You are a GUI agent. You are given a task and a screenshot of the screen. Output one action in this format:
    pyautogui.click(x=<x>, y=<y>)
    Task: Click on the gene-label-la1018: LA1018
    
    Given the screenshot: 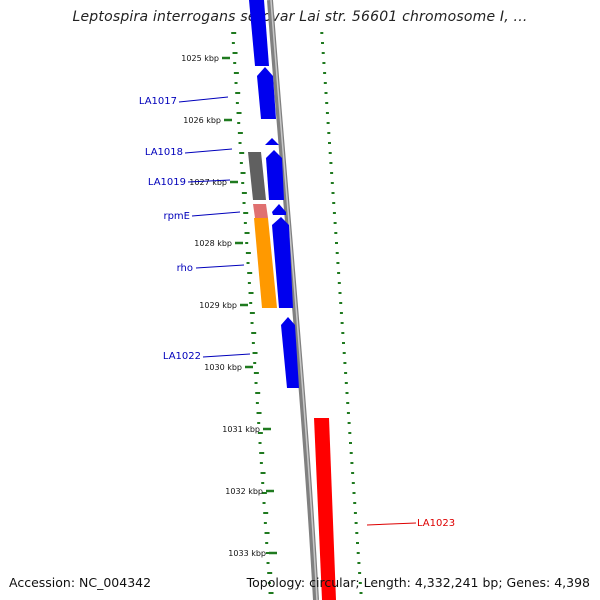 What is the action you would take?
    pyautogui.click(x=164, y=152)
    